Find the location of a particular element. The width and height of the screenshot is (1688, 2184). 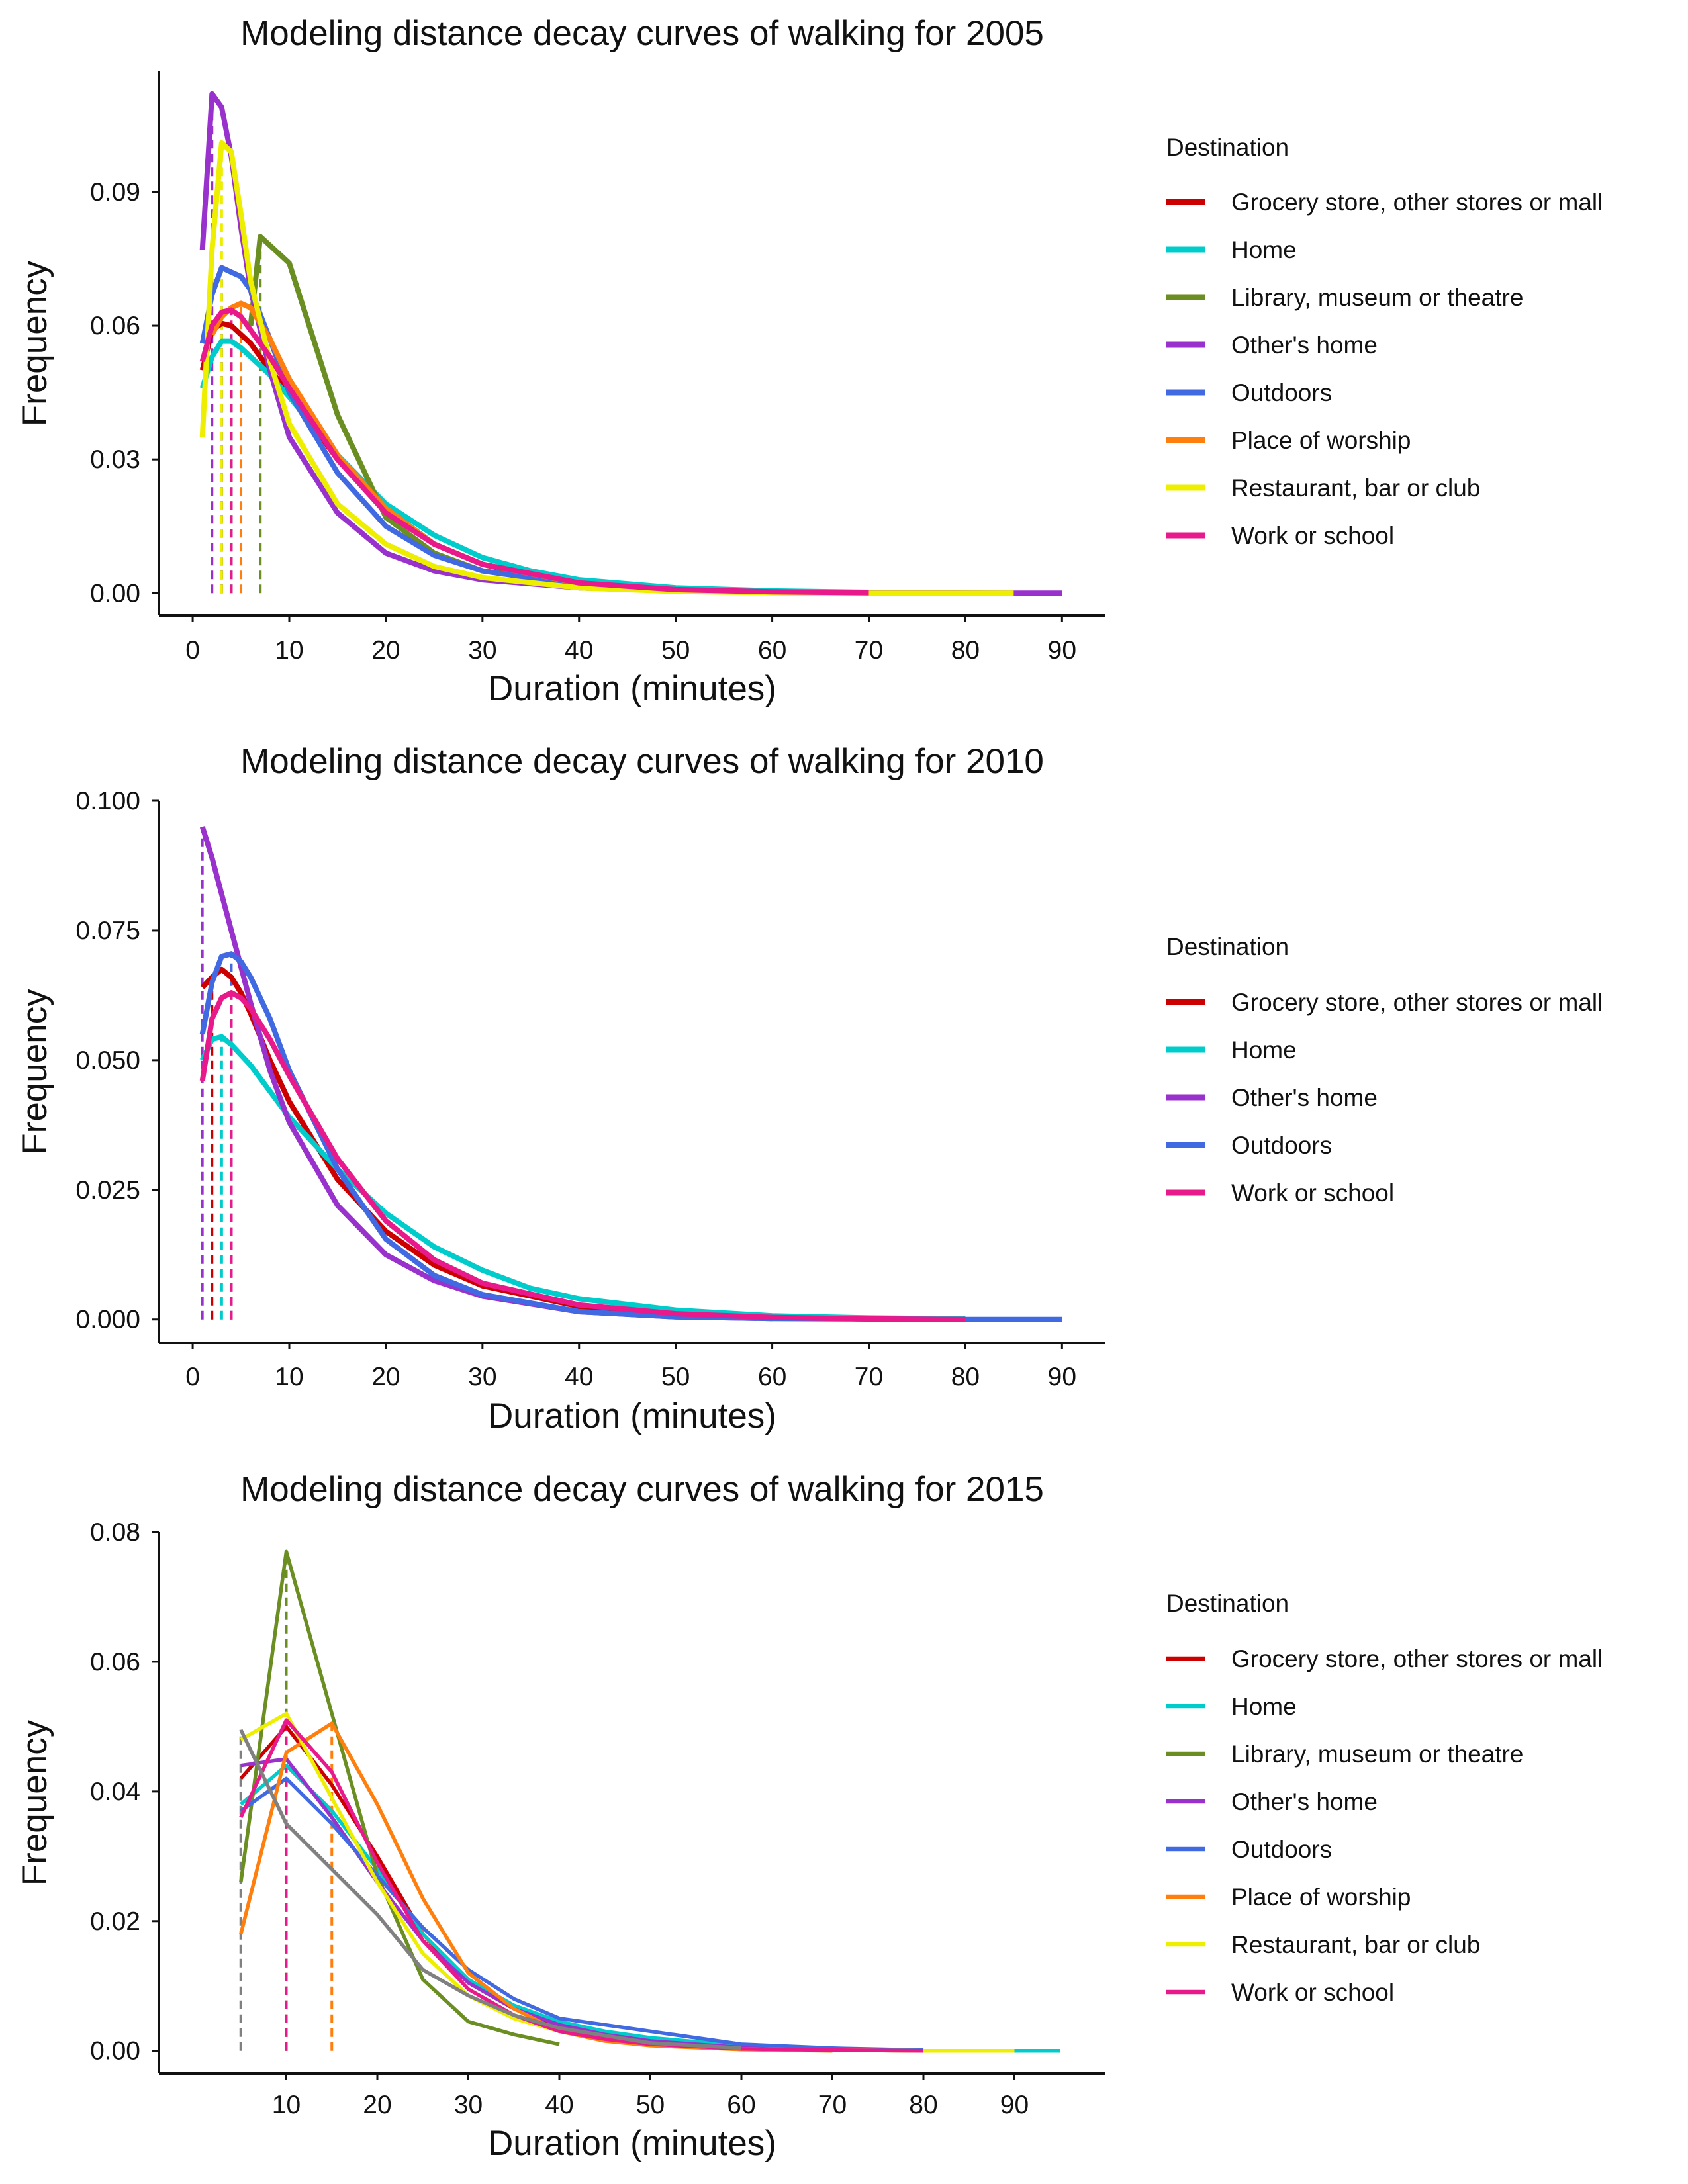

y-tick-label: 0.100 is located at coordinates (107, 801).